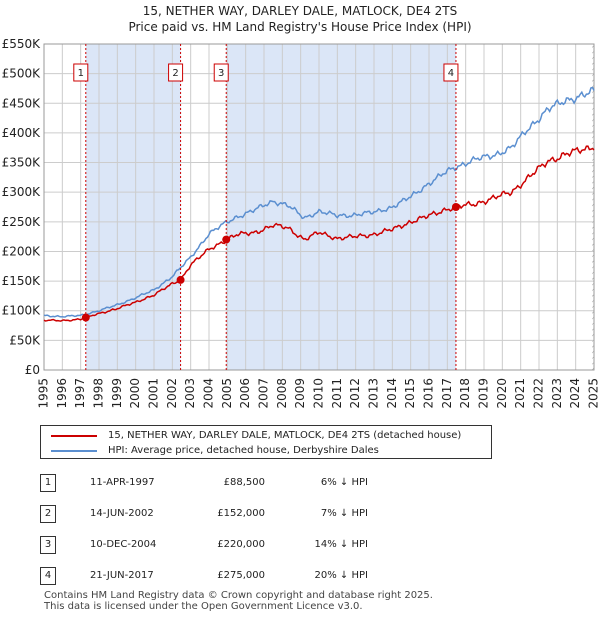 This screenshot has width=600, height=620. I want to click on sale-row-hpi-diff: 7% ↓ HPI, so click(344, 513).